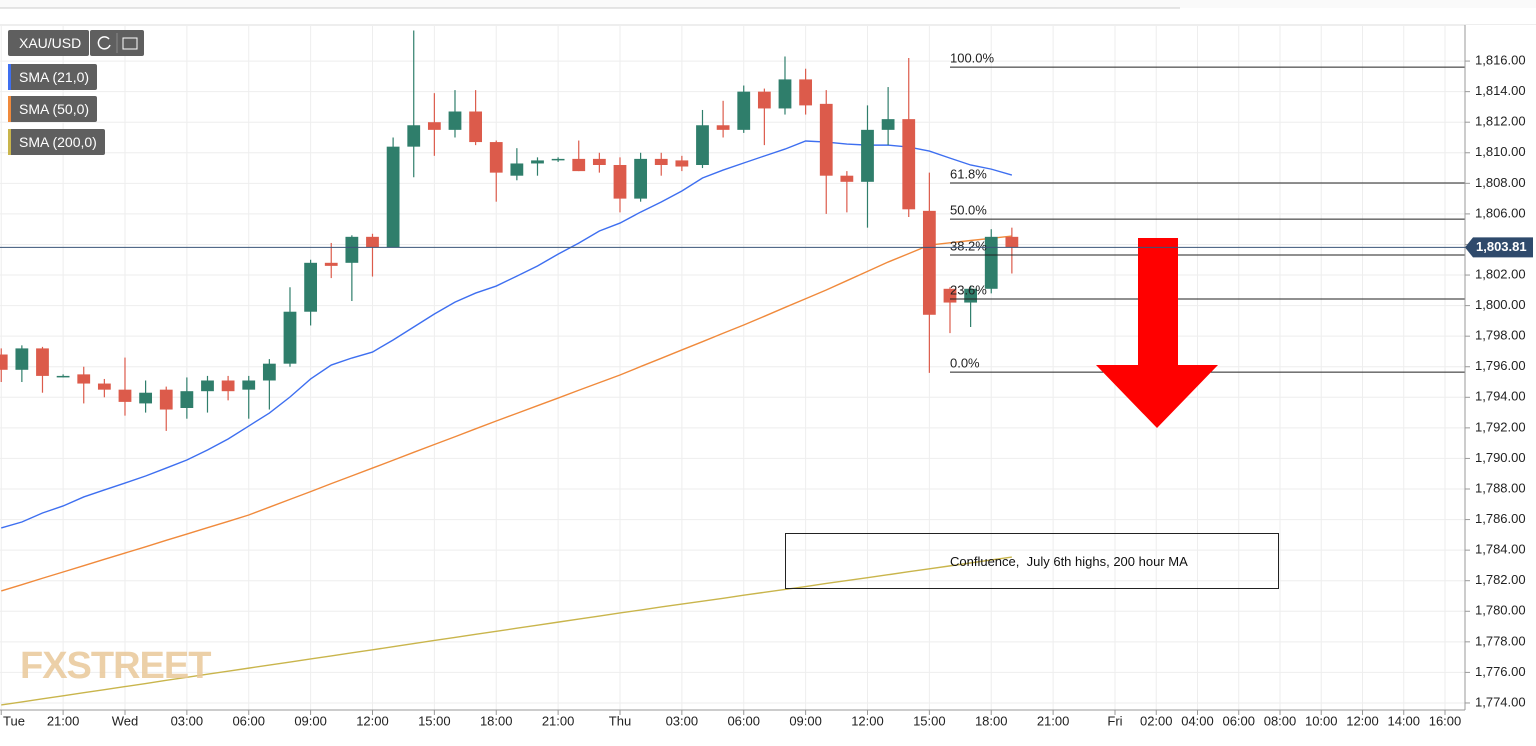 This screenshot has width=1536, height=746. I want to click on down-arrow, so click(1157, 333).